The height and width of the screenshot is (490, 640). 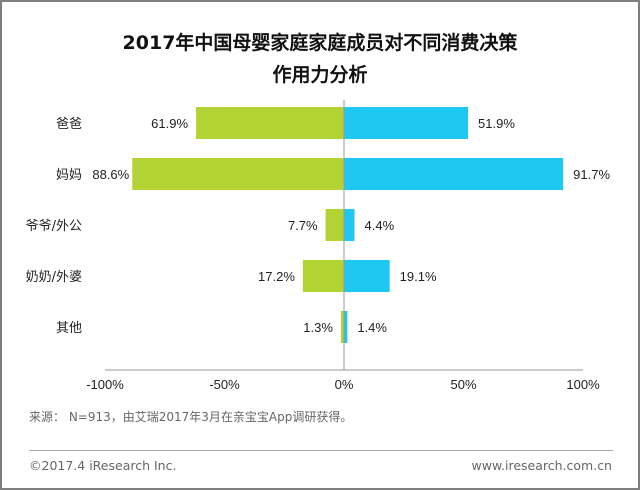 I want to click on category-label: 其他, so click(x=69, y=328).